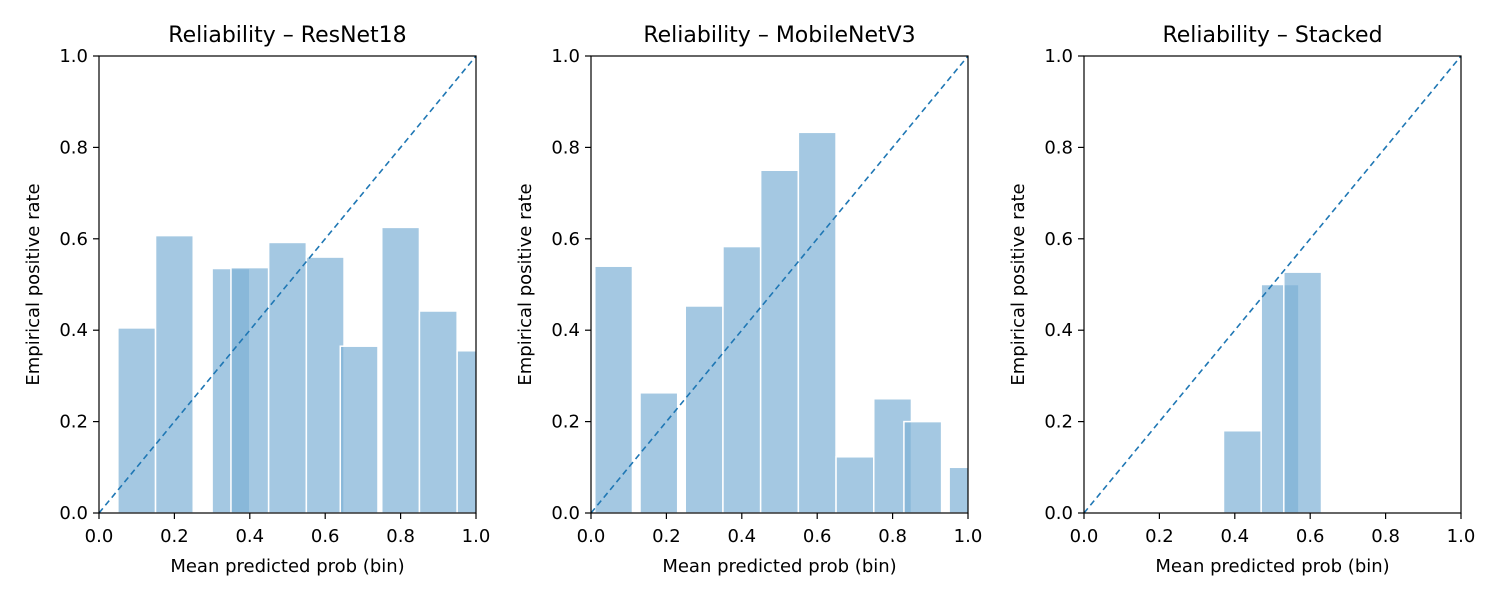 The image size is (1500, 600). I want to click on chart-title: Reliability – MobileNetV3, so click(779, 35).